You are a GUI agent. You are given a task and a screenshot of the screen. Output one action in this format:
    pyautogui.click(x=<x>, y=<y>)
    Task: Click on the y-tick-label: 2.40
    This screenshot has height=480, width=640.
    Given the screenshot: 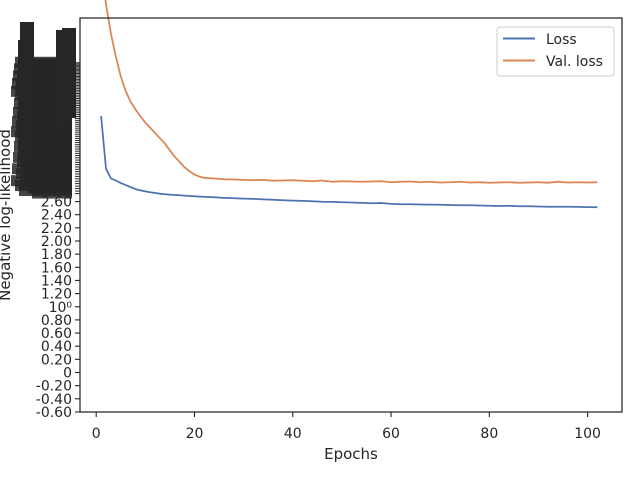 What is the action you would take?
    pyautogui.click(x=56, y=216)
    